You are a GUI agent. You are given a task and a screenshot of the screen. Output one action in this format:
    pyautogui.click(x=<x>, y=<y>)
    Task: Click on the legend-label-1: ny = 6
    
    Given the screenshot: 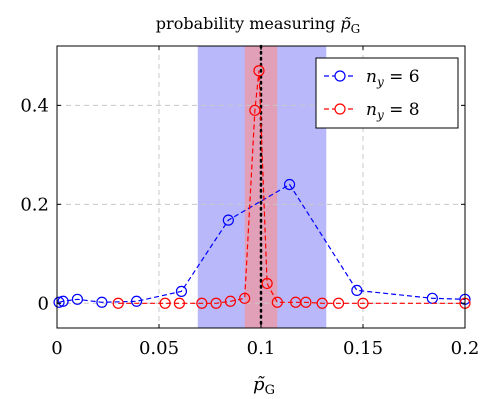 What is the action you would take?
    pyautogui.click(x=393, y=78)
    